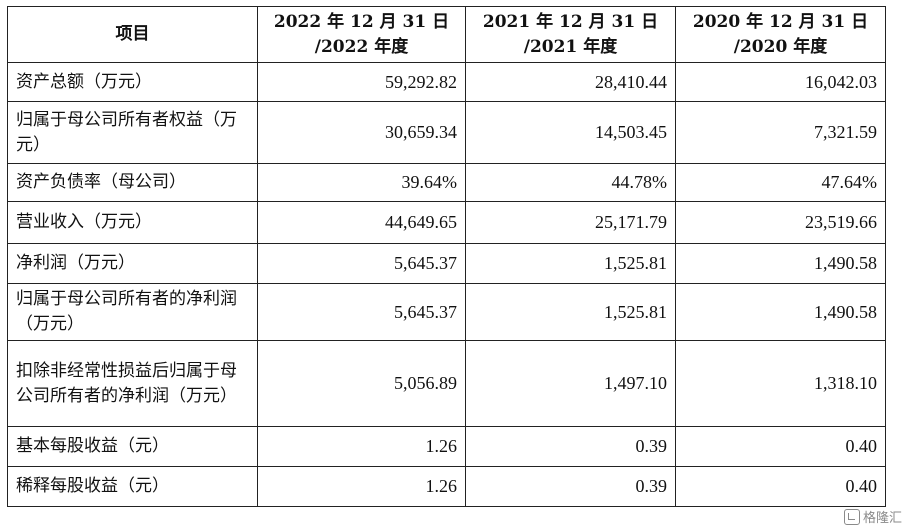 The width and height of the screenshot is (908, 530). What do you see at coordinates (570, 46) in the screenshot?
I see `header-2021-year: /2021 年度` at bounding box center [570, 46].